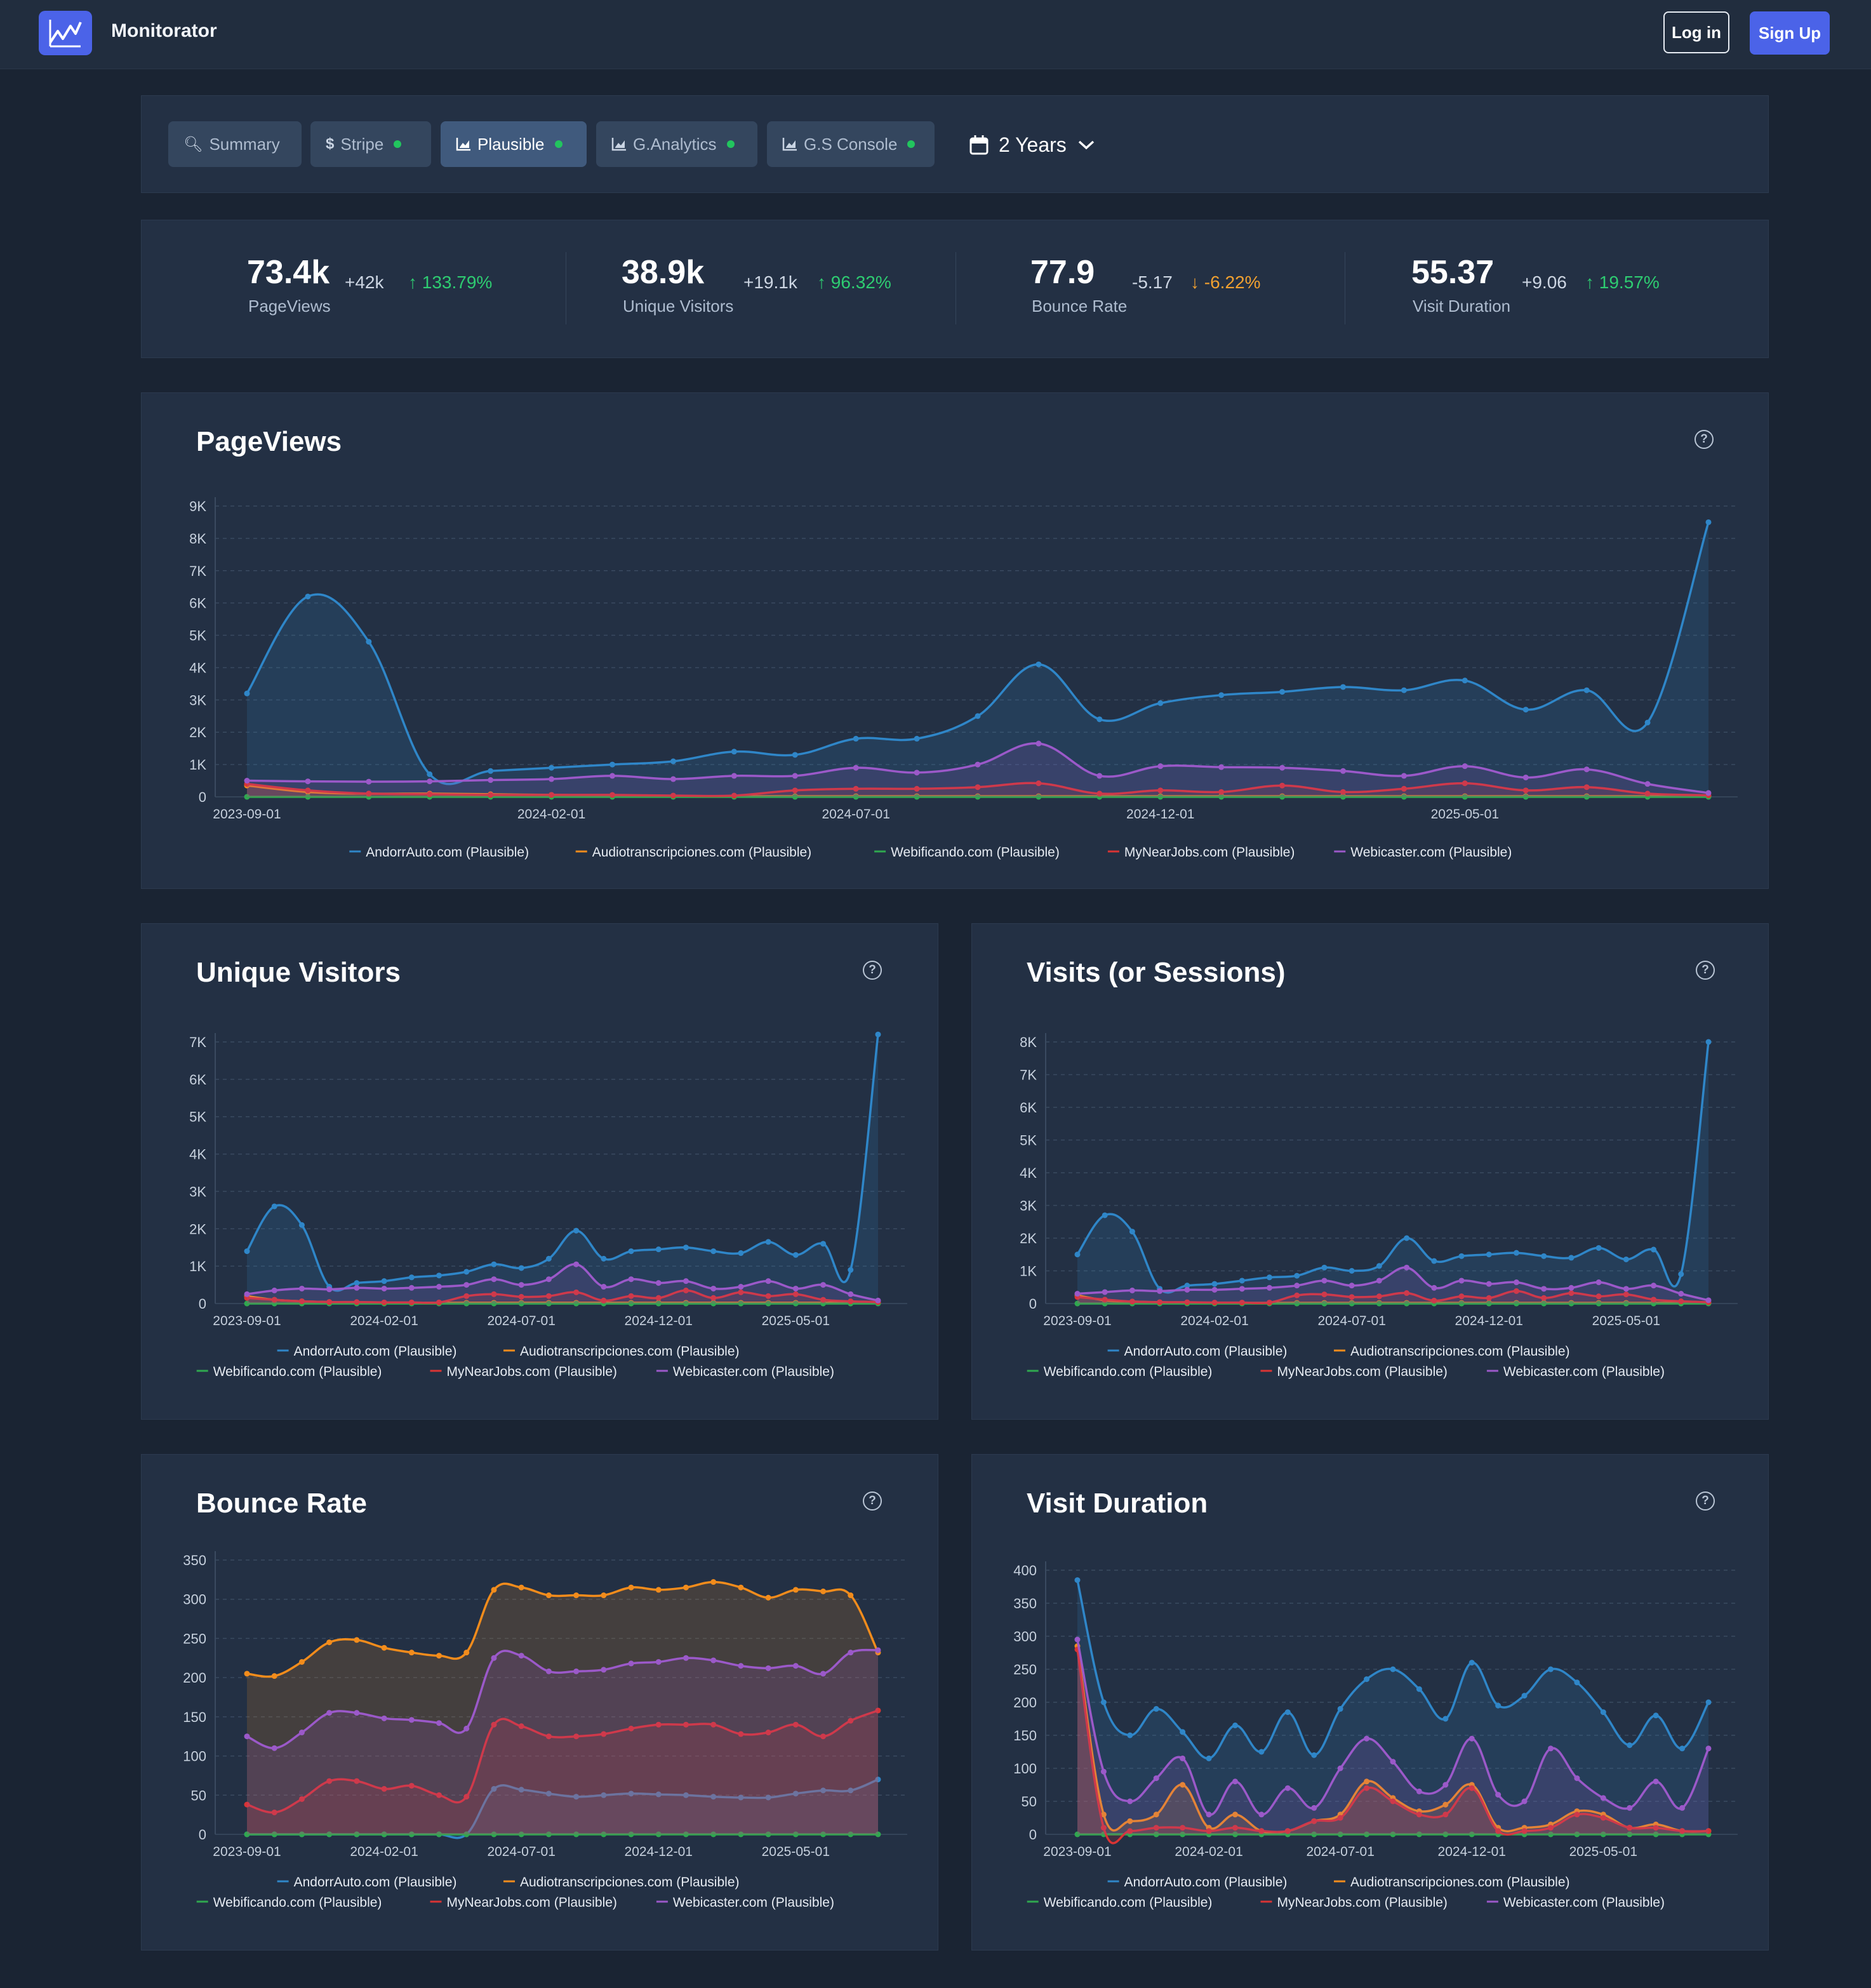 This screenshot has height=1988, width=1871. Describe the element at coordinates (514, 144) in the screenshot. I see `tab-plausible: Plausible` at that location.